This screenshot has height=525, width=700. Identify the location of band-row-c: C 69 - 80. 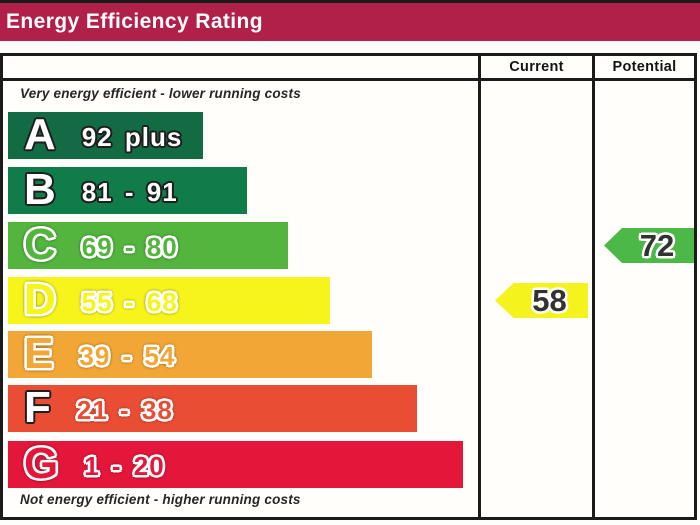
(148, 245).